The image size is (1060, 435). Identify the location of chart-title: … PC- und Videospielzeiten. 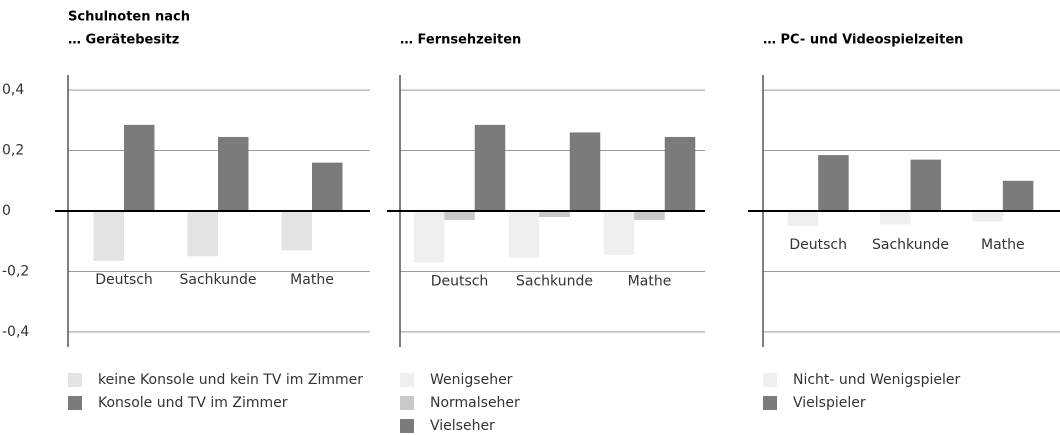
(863, 40).